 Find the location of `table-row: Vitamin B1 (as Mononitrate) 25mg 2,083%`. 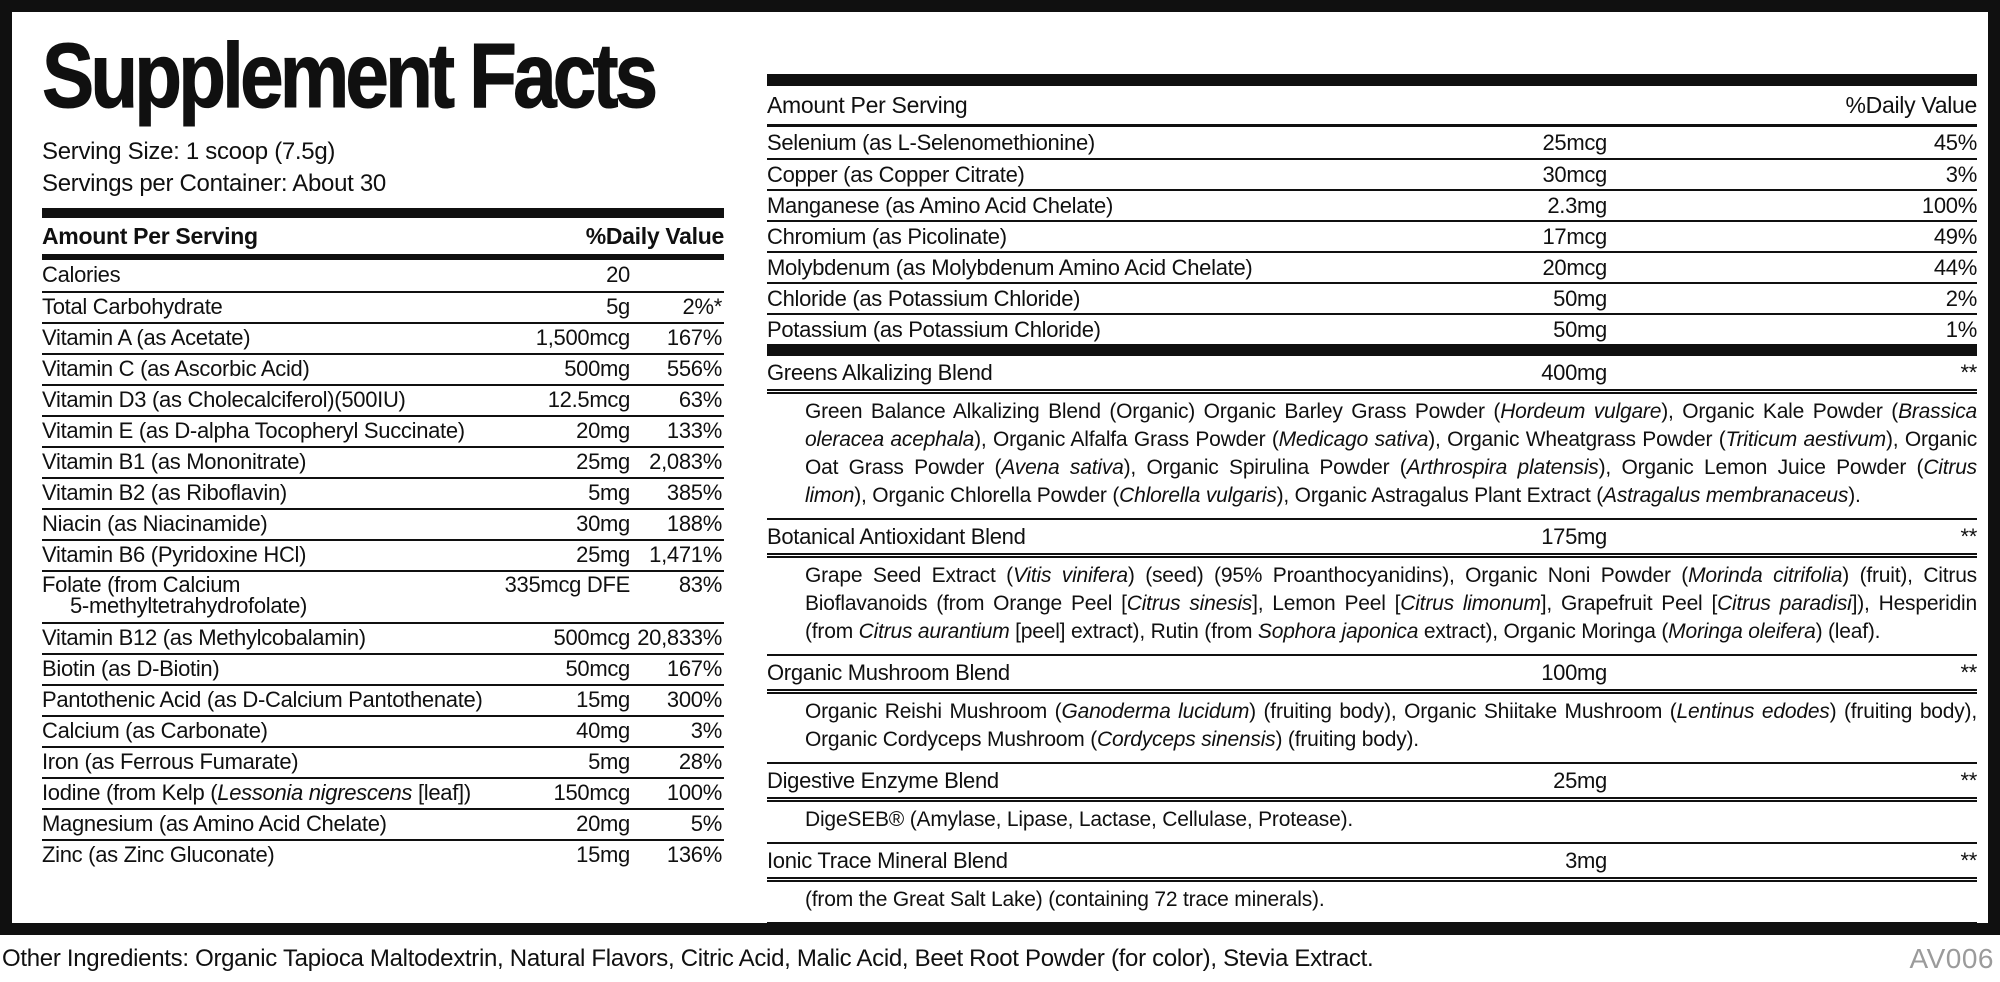

table-row: Vitamin B1 (as Mononitrate) 25mg 2,083% is located at coordinates (383, 461).